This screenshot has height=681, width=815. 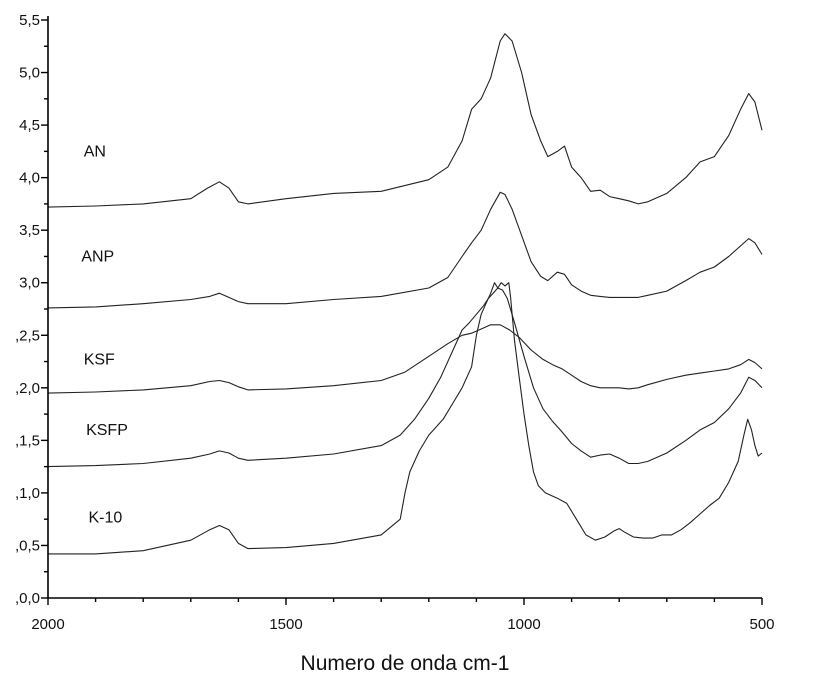 What do you see at coordinates (403, 615) in the screenshot?
I see `x-axis-ticks: 2000 1500 1000 500` at bounding box center [403, 615].